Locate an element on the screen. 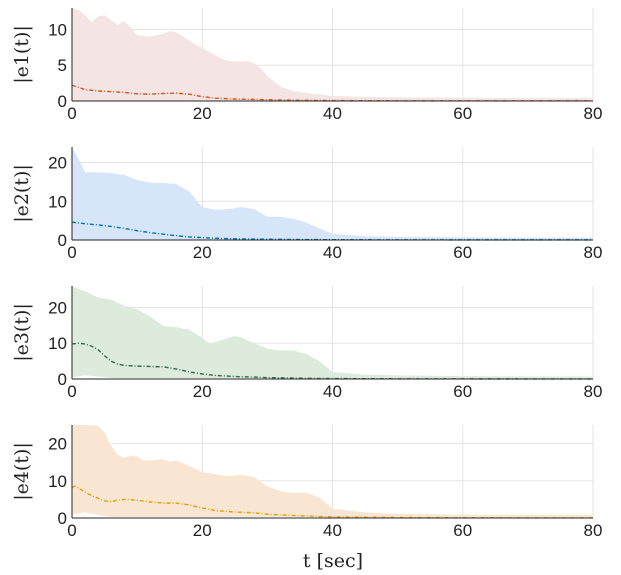 The width and height of the screenshot is (621, 575). mean-line-e1 is located at coordinates (332, 93).